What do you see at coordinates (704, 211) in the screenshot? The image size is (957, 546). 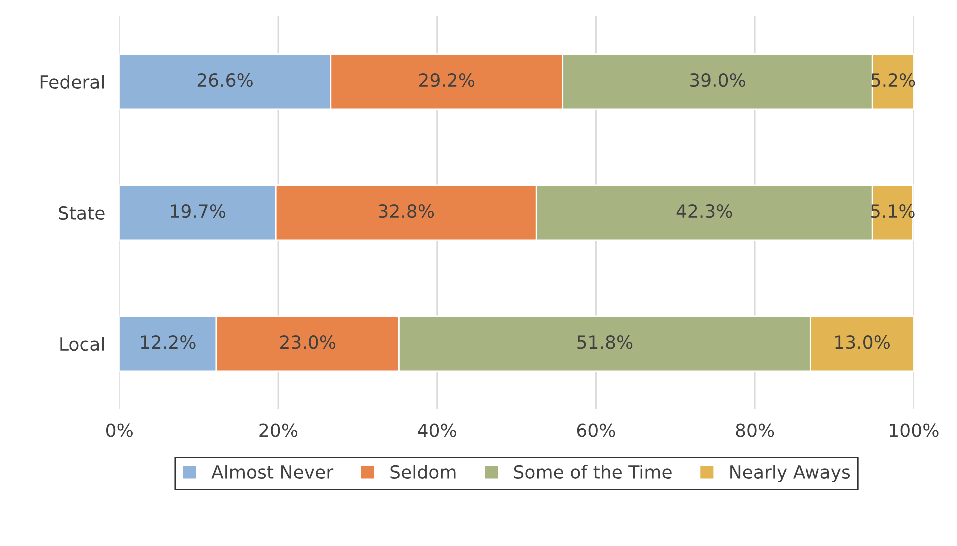 I see `data-label: 42.3%` at bounding box center [704, 211].